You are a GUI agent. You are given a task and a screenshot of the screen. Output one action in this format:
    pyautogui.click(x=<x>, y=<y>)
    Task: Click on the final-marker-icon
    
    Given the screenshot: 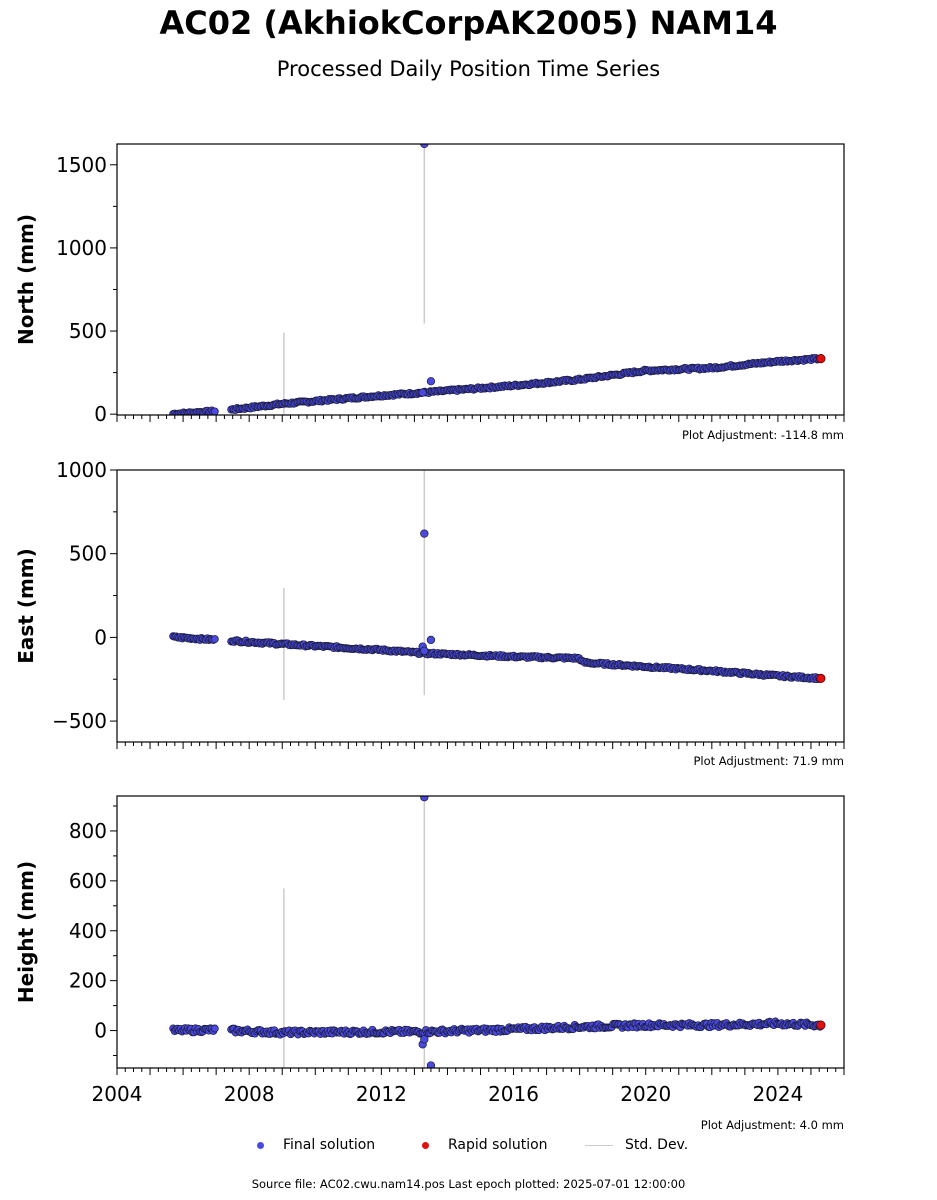 What is the action you would take?
    pyautogui.click(x=260, y=1145)
    